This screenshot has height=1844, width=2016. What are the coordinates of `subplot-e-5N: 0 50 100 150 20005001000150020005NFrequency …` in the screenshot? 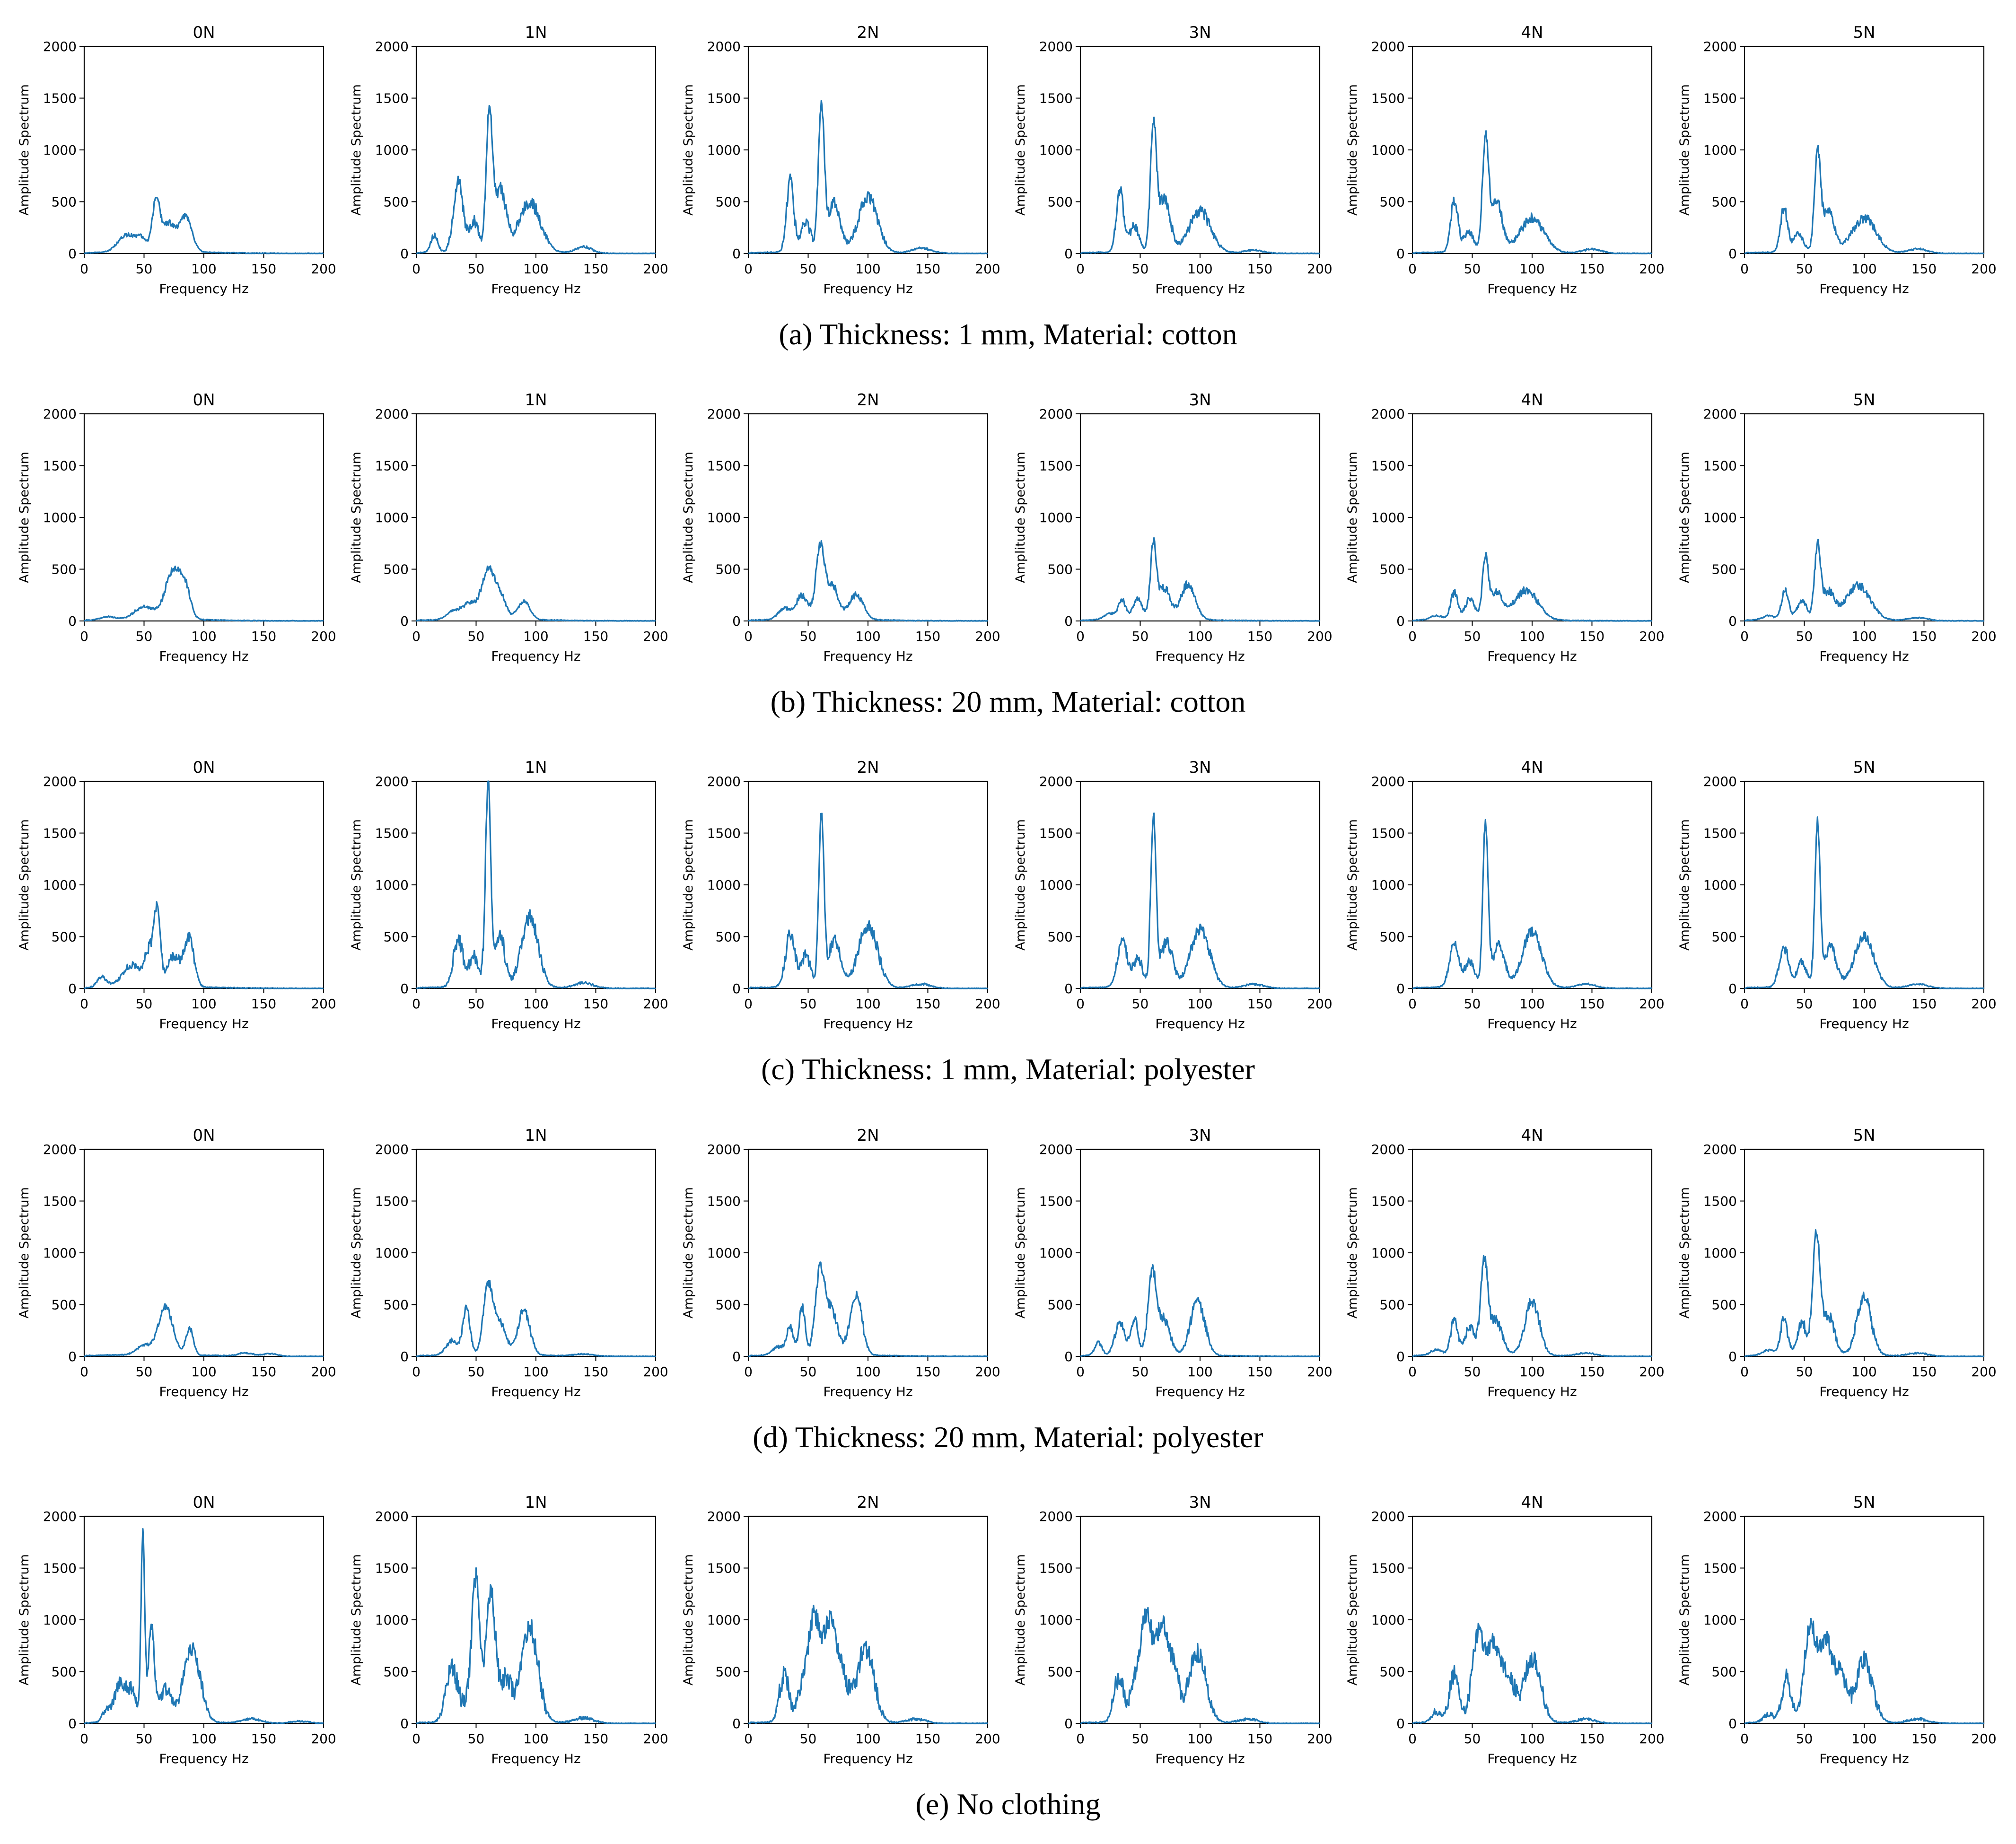 It's located at (1837, 1630).